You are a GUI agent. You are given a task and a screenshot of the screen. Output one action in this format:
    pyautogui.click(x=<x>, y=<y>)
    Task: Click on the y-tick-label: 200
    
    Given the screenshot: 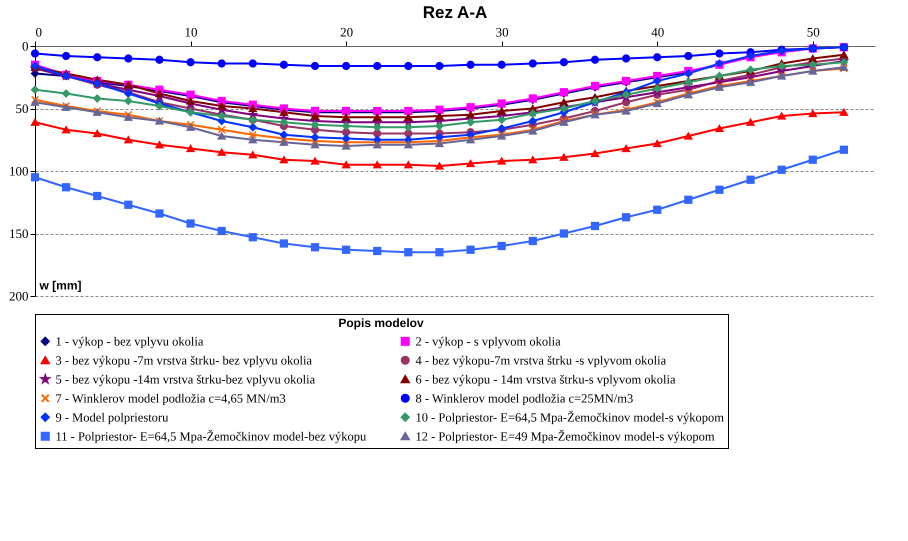 What is the action you would take?
    pyautogui.click(x=18, y=296)
    